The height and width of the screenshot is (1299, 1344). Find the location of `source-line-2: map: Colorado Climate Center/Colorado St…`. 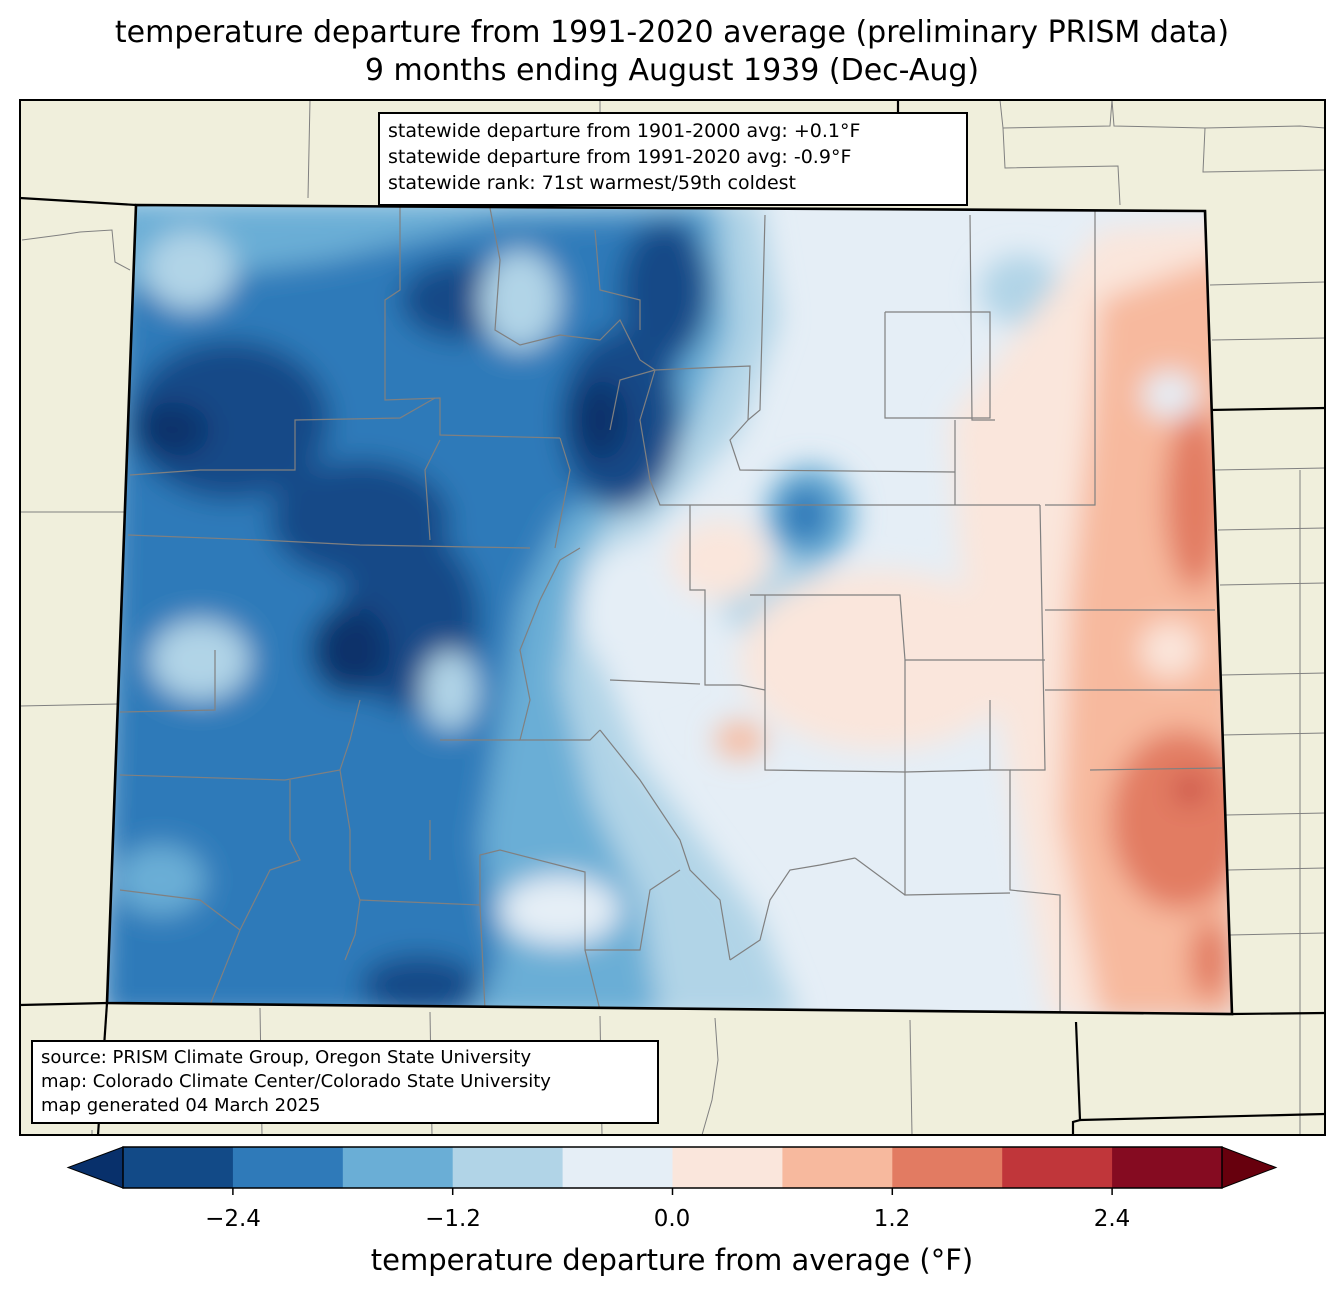

source-line-2: map: Colorado Climate Center/Colorado St… is located at coordinates (296, 1081).